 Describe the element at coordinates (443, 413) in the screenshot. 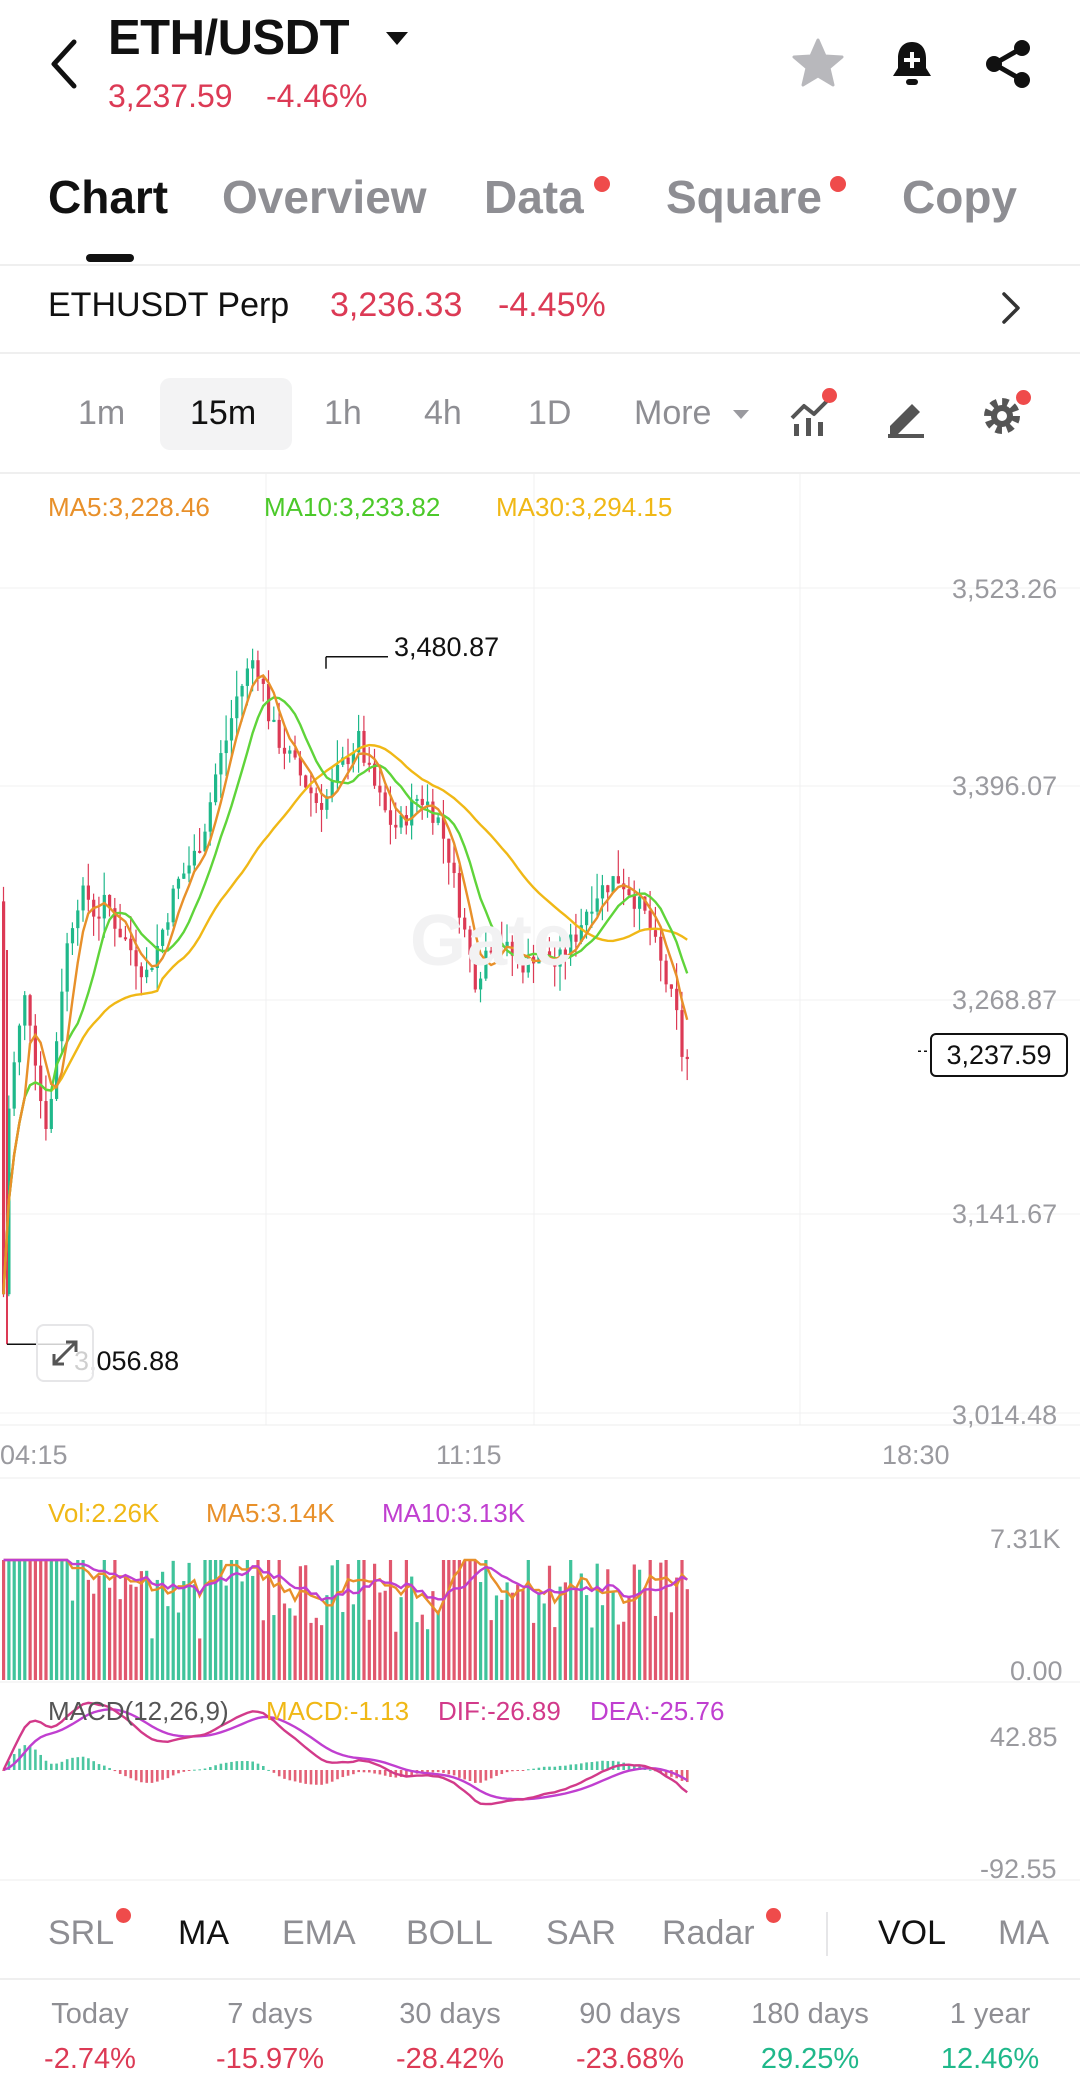

I see `interval-4h: 4h` at that location.